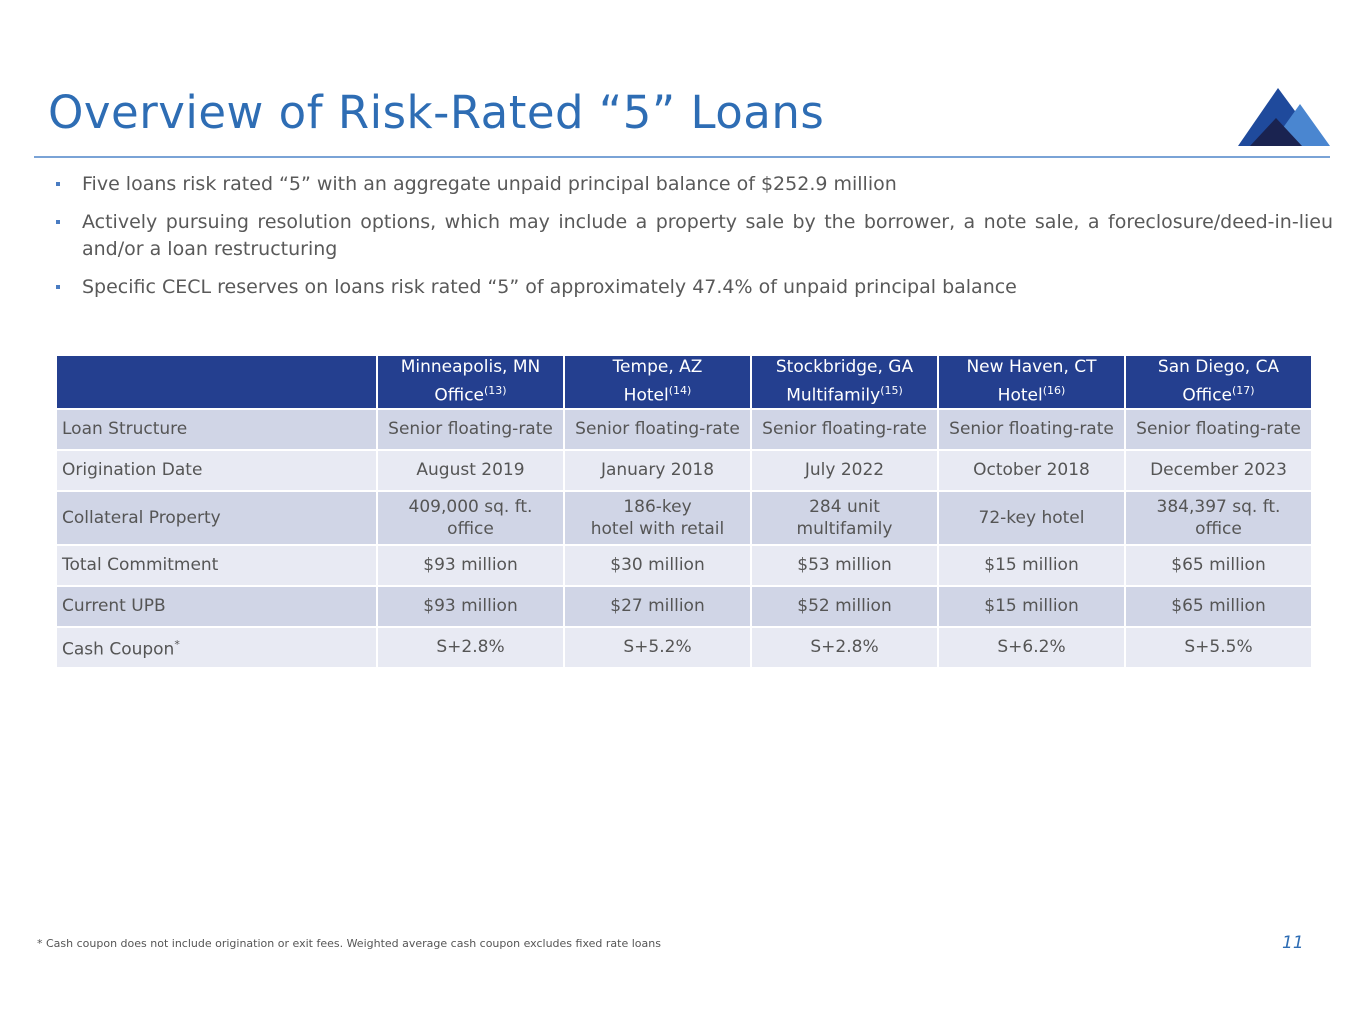 The width and height of the screenshot is (1365, 1024). What do you see at coordinates (1031, 470) in the screenshot?
I see `table-cell: October 2018` at bounding box center [1031, 470].